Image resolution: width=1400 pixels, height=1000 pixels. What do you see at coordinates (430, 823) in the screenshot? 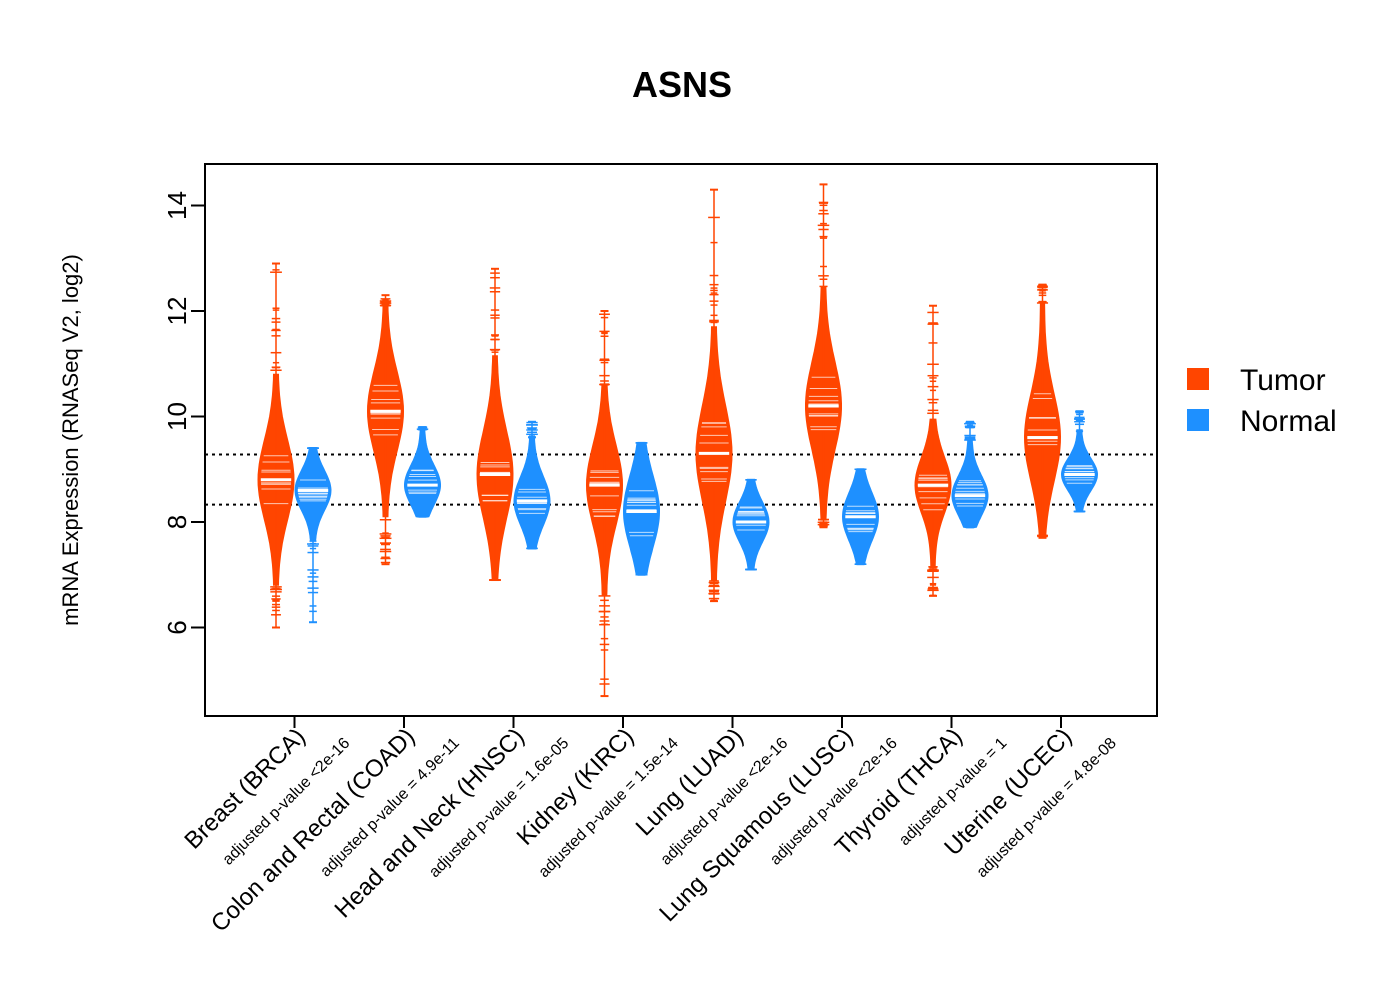
I see `x-category-label: Head and Neck (HNSC)` at bounding box center [430, 823].